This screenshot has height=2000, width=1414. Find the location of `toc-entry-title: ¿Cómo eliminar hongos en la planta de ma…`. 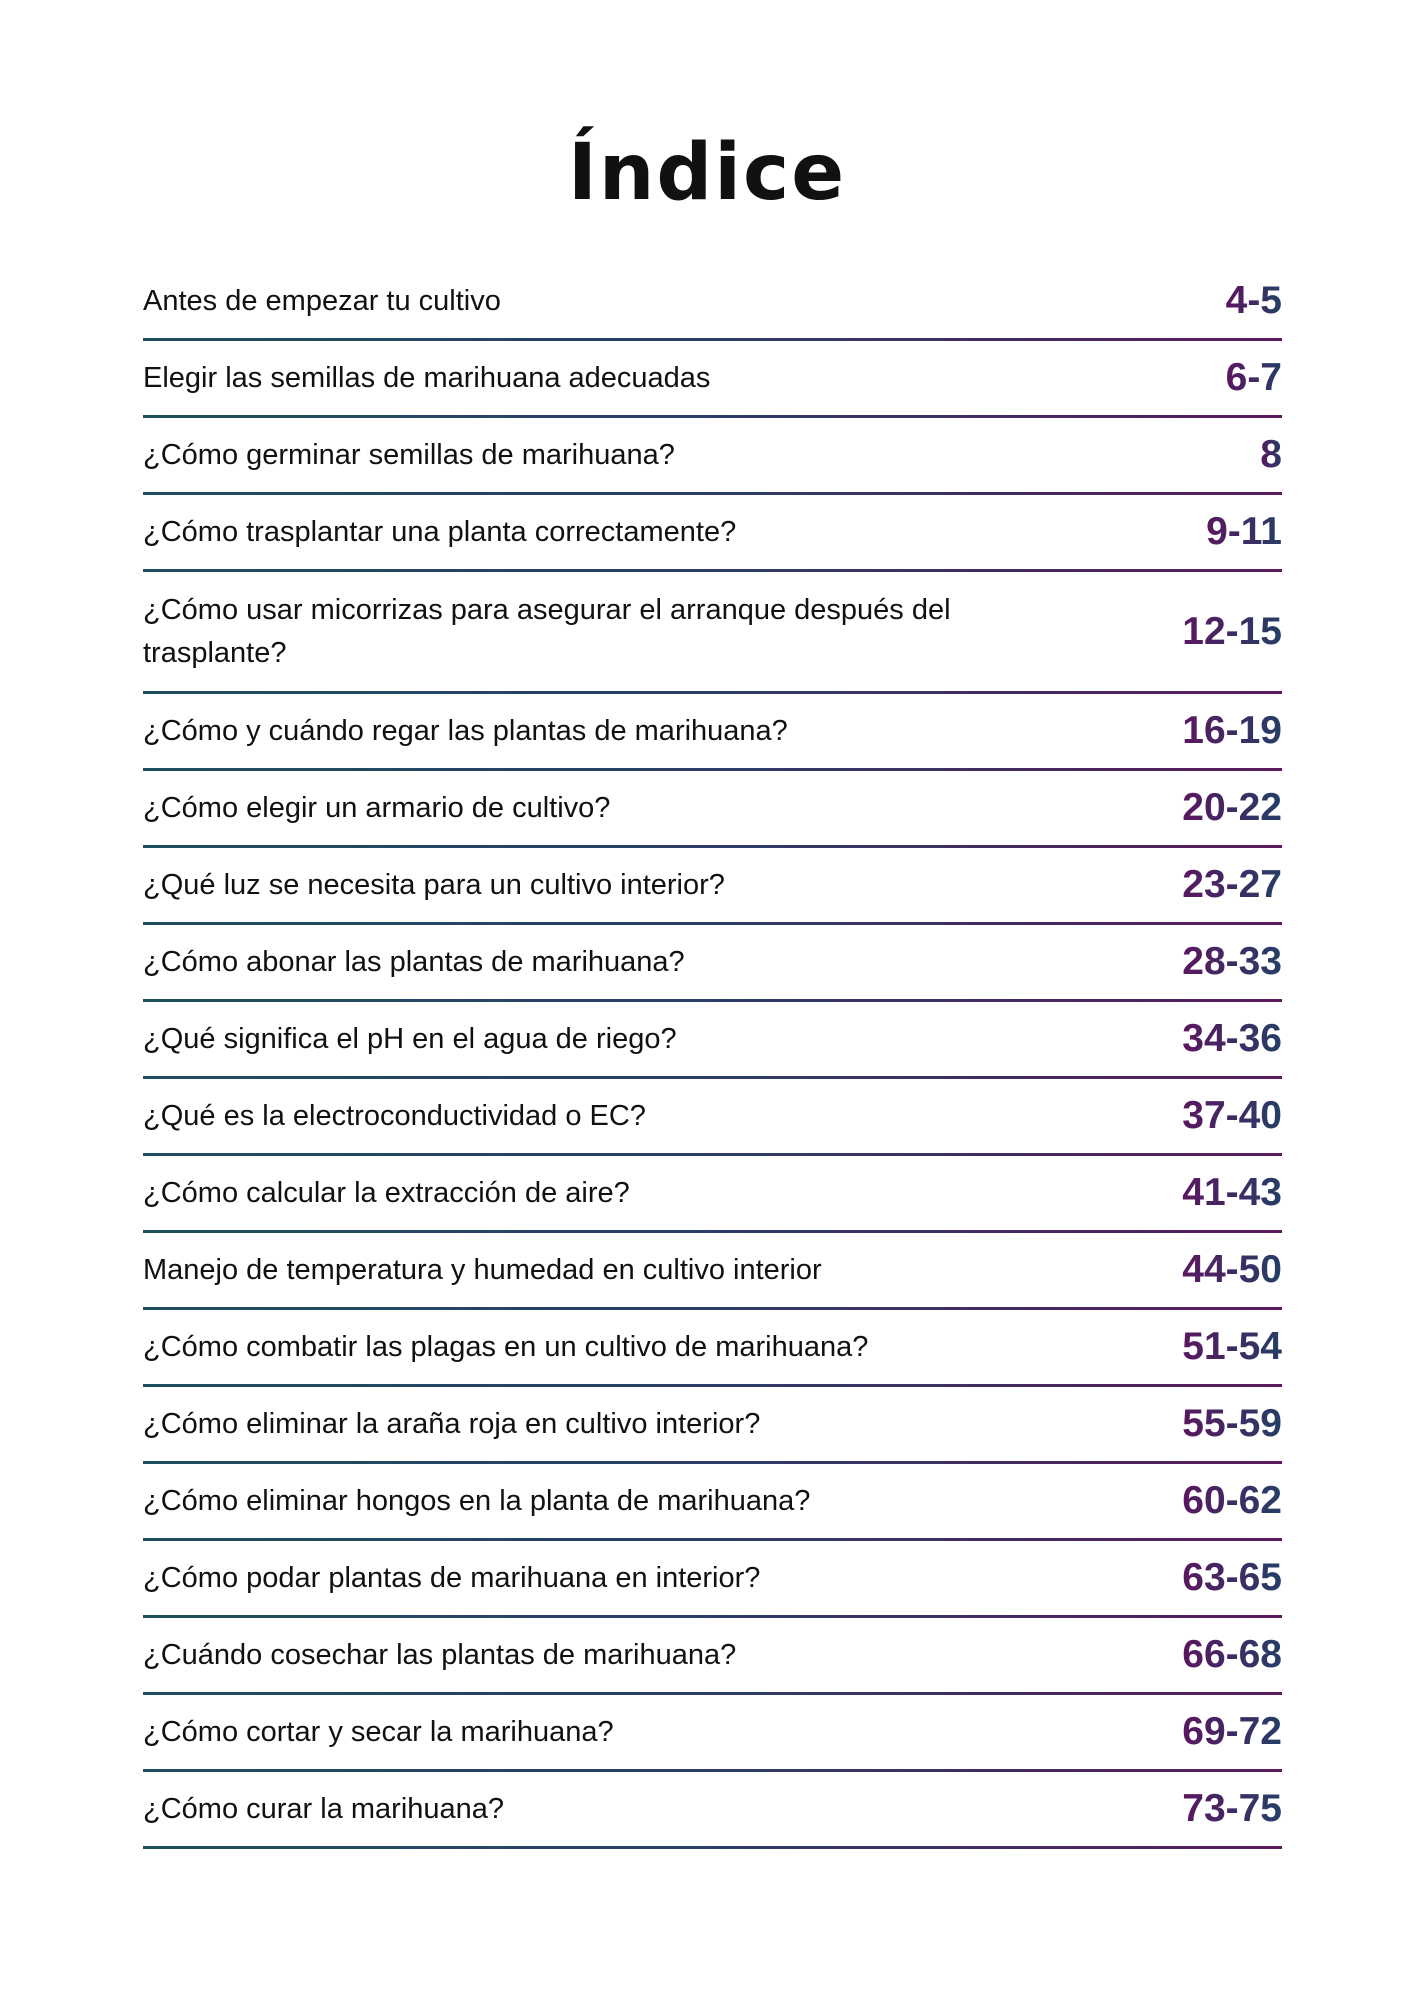

toc-entry-title: ¿Cómo eliminar hongos en la planta de ma… is located at coordinates (477, 1500).